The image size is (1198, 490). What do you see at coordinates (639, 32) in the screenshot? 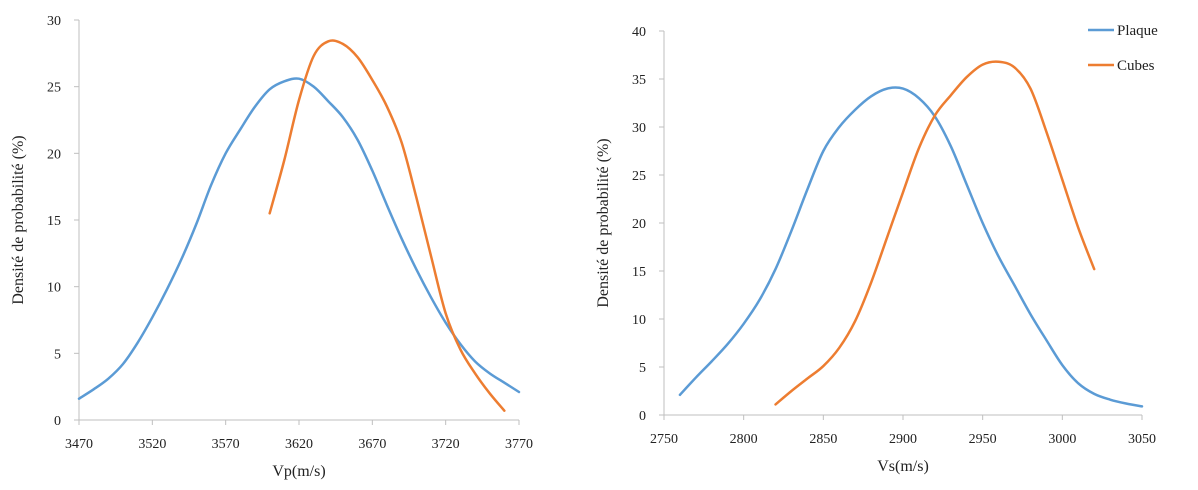
I see `y-tick-label: 40` at bounding box center [639, 32].